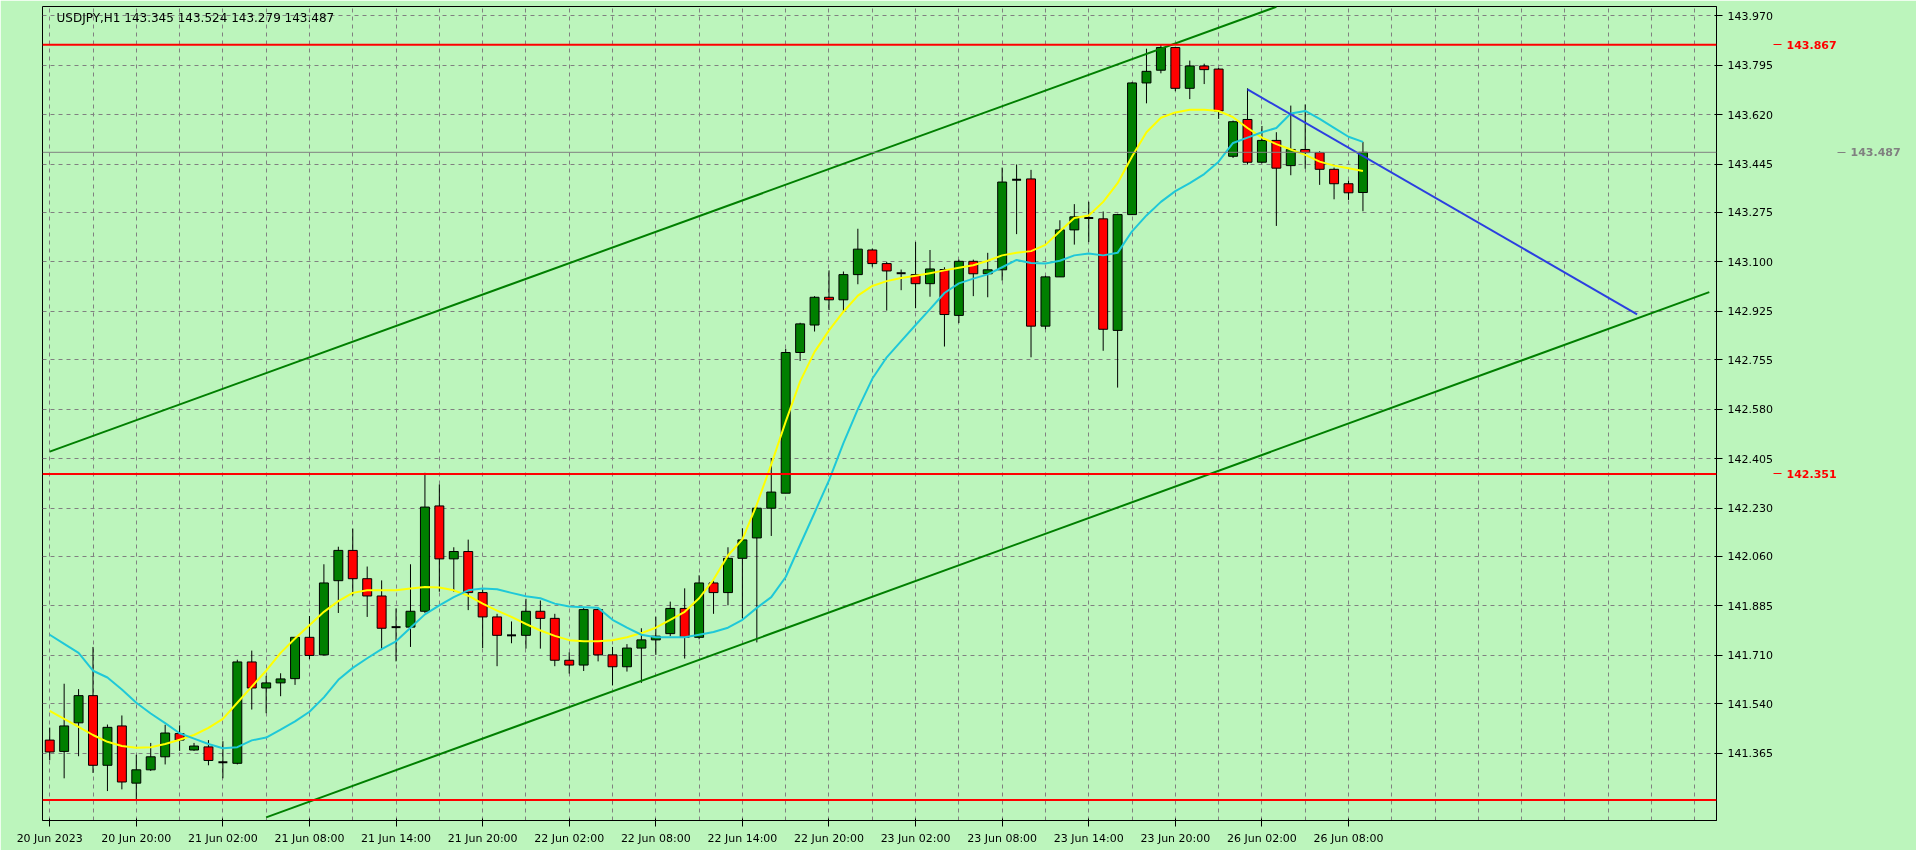 Image resolution: width=1916 pixels, height=850 pixels. I want to click on x-tick-label: 21 Jun 02:00, so click(222, 838).